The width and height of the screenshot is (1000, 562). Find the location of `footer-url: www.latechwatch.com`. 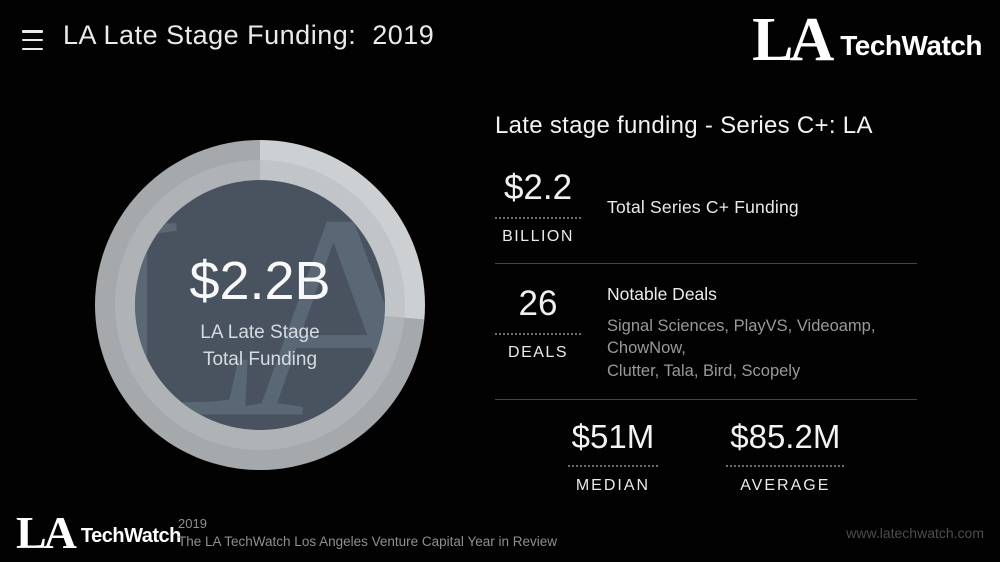

footer-url: www.latechwatch.com is located at coordinates (915, 533).